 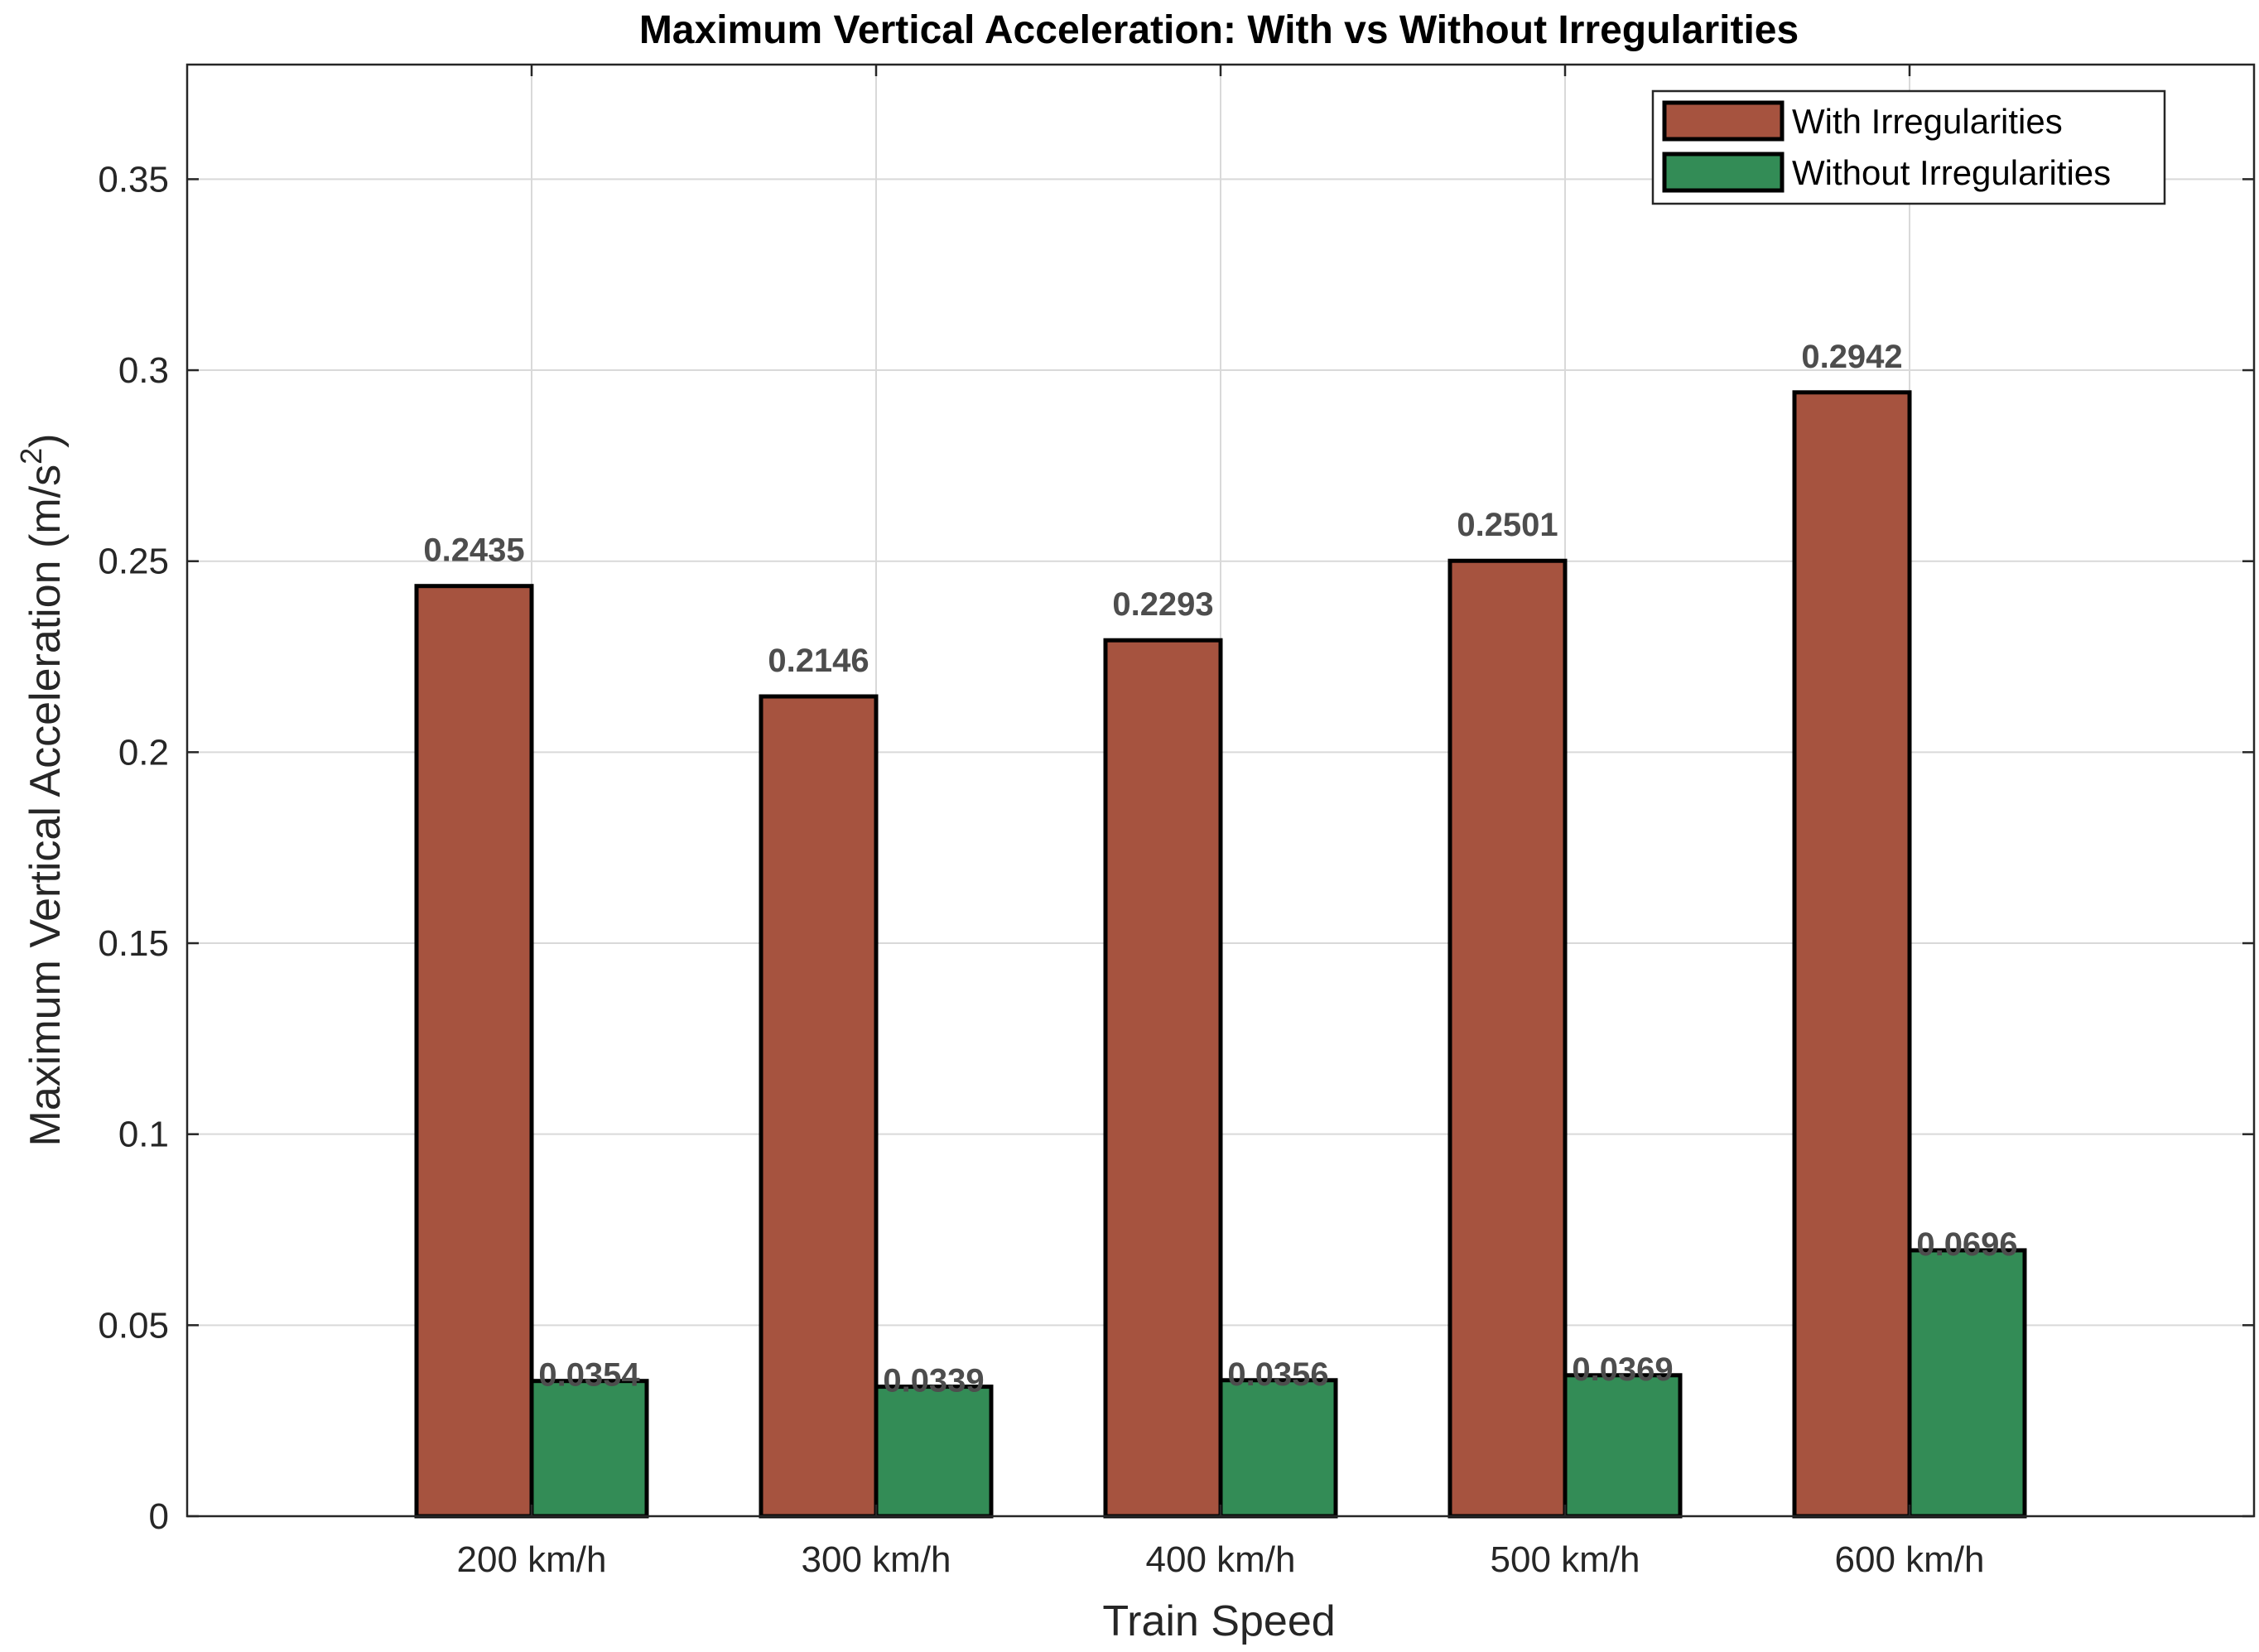 What do you see at coordinates (1565, 1559) in the screenshot?
I see `x-tick-label: 500 km/h` at bounding box center [1565, 1559].